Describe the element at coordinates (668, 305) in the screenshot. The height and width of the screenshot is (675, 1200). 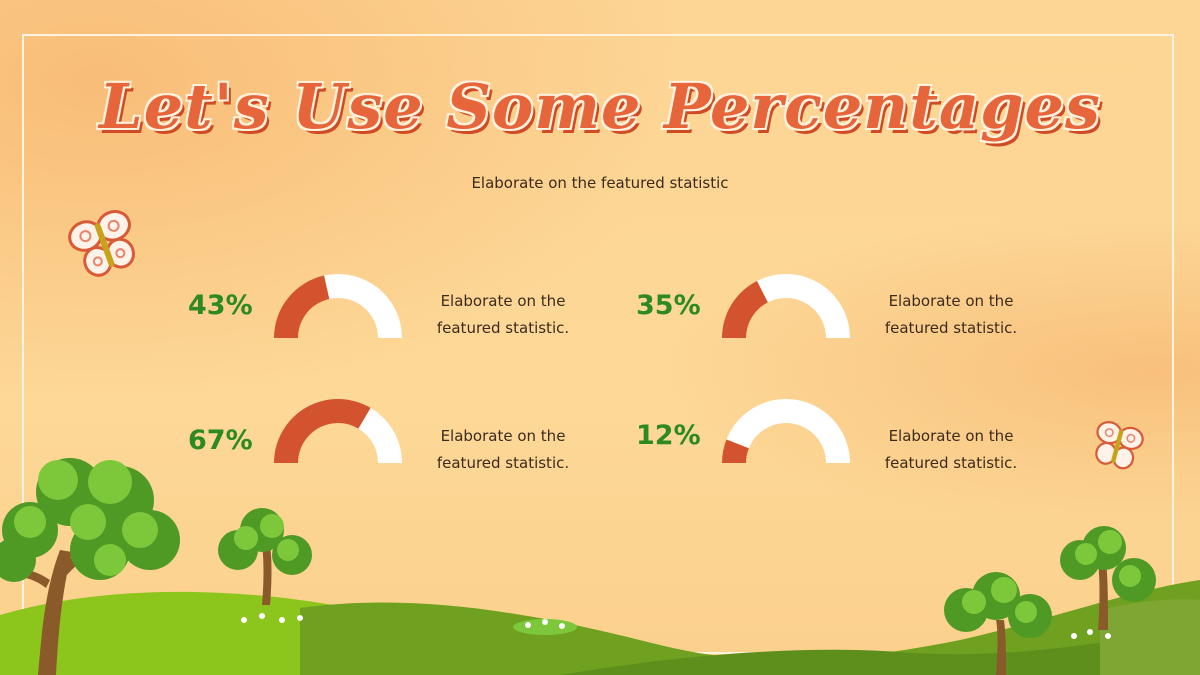
I see `stat-percentage: 35%` at that location.